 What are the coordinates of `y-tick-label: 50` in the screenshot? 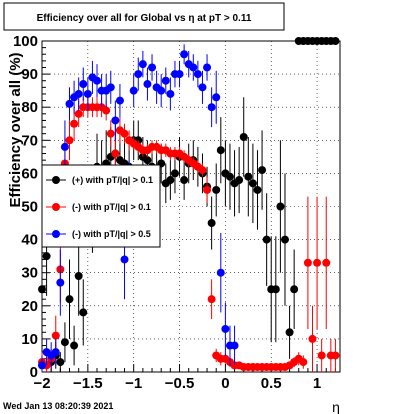 It's located at (29, 207).